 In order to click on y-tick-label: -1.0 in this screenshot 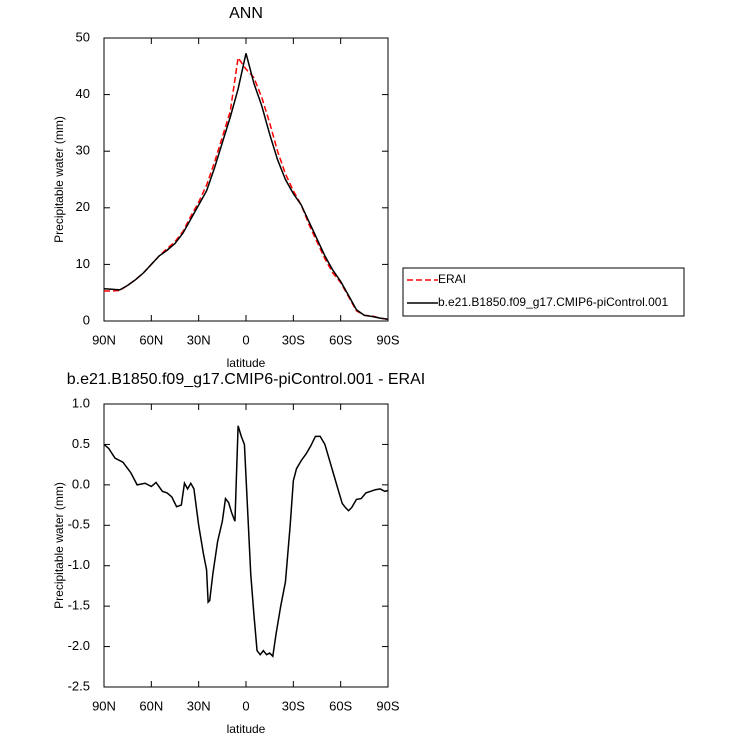, I will do `click(79, 564)`.